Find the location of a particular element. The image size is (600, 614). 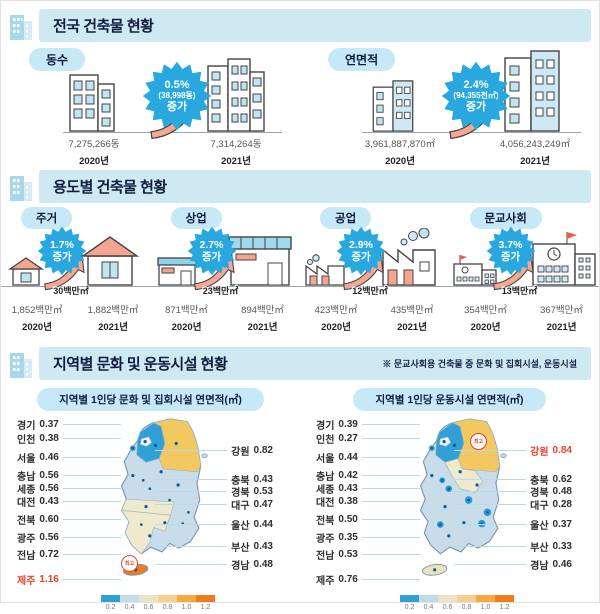

increase-badge: 3.7% 증가 is located at coordinates (511, 251).